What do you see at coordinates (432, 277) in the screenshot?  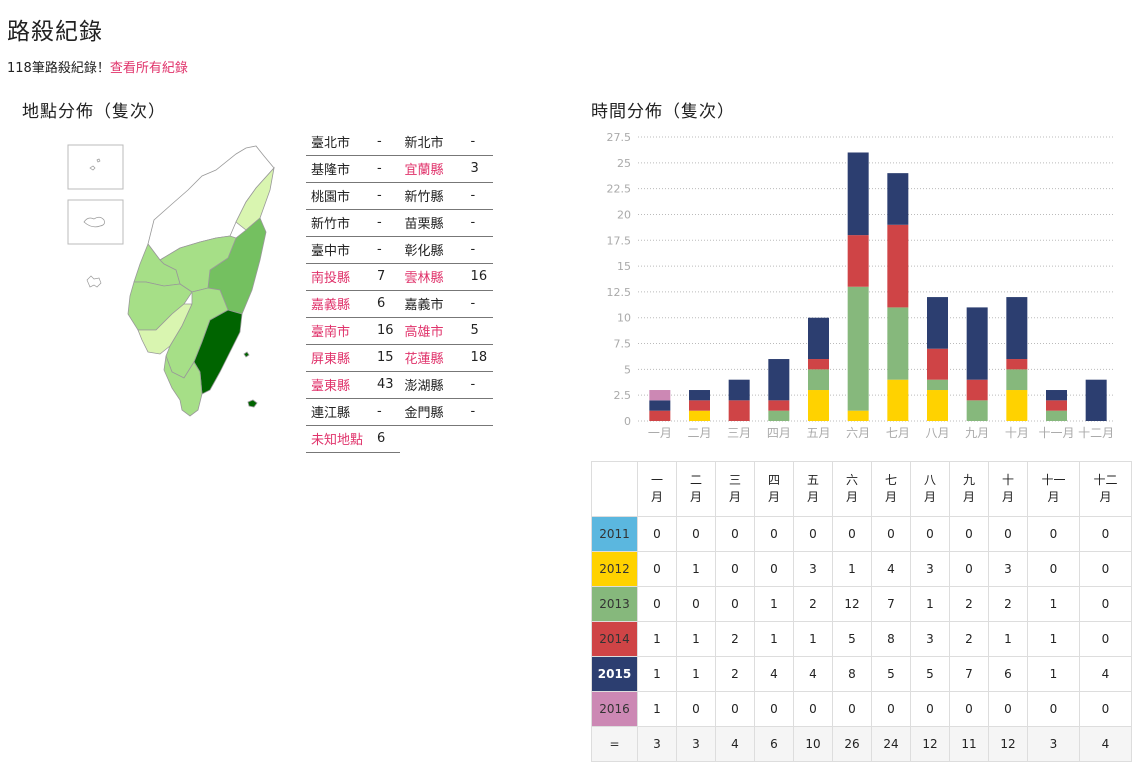 I see `location-name: 雲林縣` at bounding box center [432, 277].